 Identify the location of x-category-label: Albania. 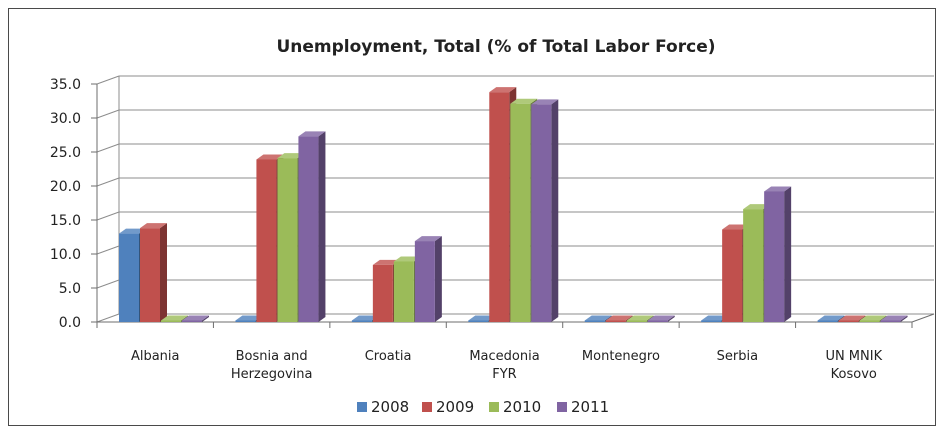
(155, 356).